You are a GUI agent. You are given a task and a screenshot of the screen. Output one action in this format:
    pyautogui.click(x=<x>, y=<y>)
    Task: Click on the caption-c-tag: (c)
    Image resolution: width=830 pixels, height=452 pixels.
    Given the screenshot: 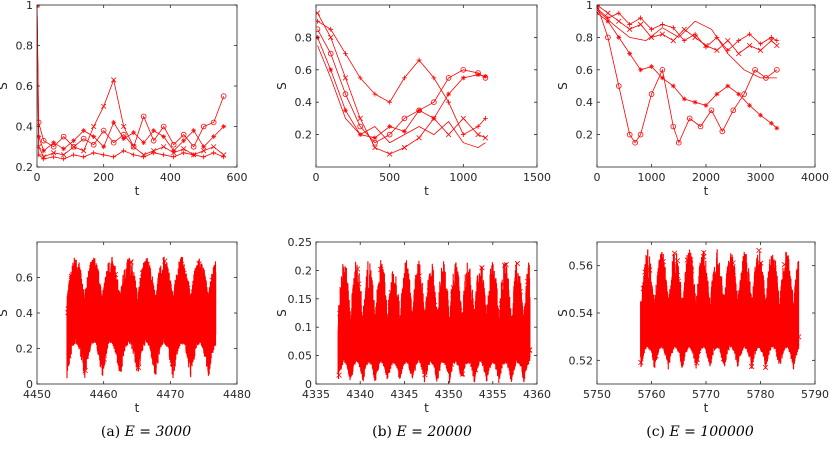 What is the action you would take?
    pyautogui.click(x=655, y=432)
    